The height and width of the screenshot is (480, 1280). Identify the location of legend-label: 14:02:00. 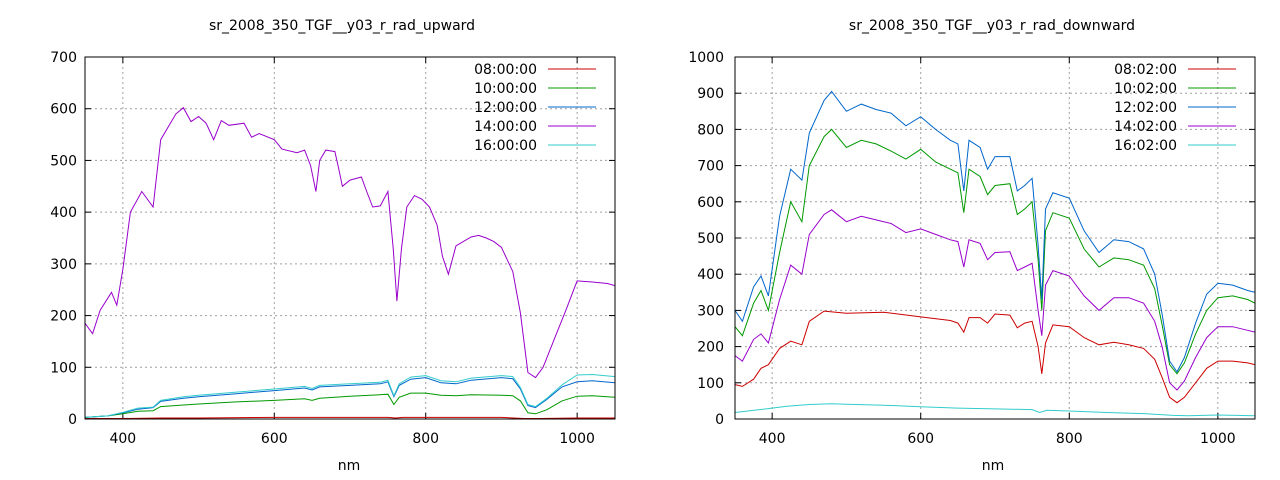
(1145, 127).